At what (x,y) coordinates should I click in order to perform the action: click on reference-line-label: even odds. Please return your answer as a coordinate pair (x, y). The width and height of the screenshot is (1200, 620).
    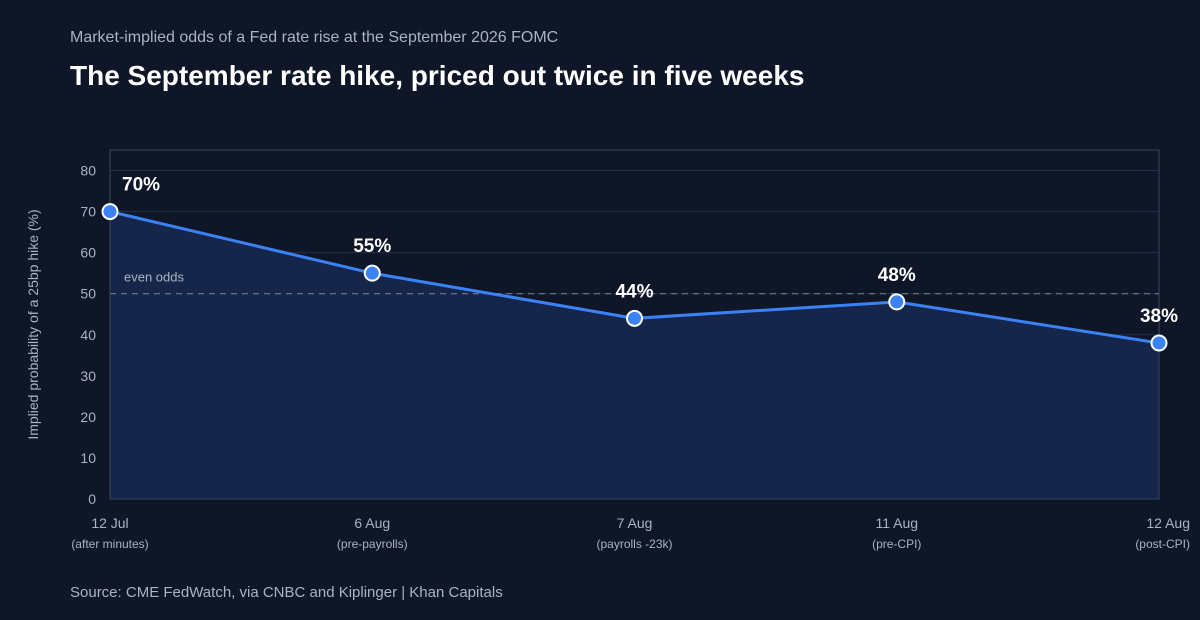
    Looking at the image, I should click on (154, 277).